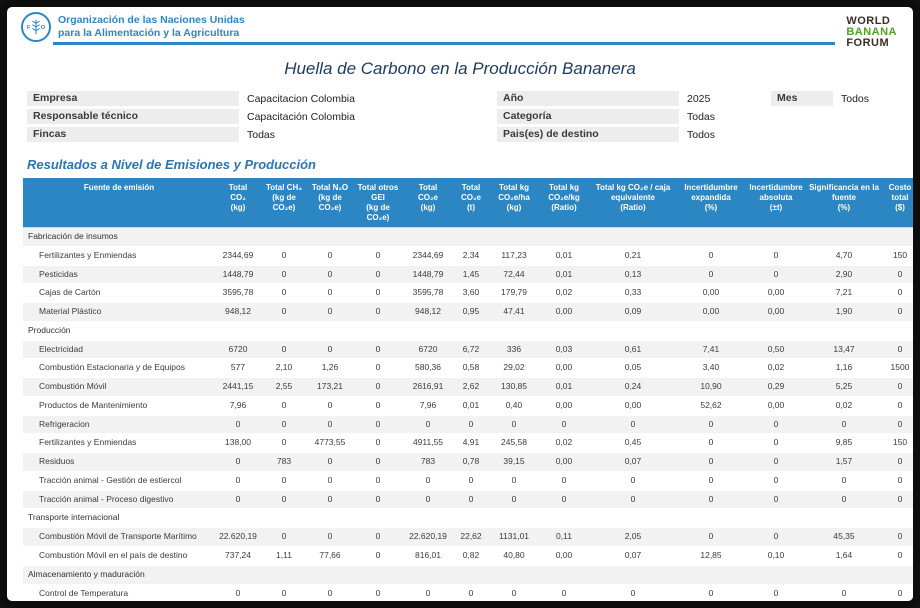  I want to click on table-cell: 0,40, so click(514, 406).